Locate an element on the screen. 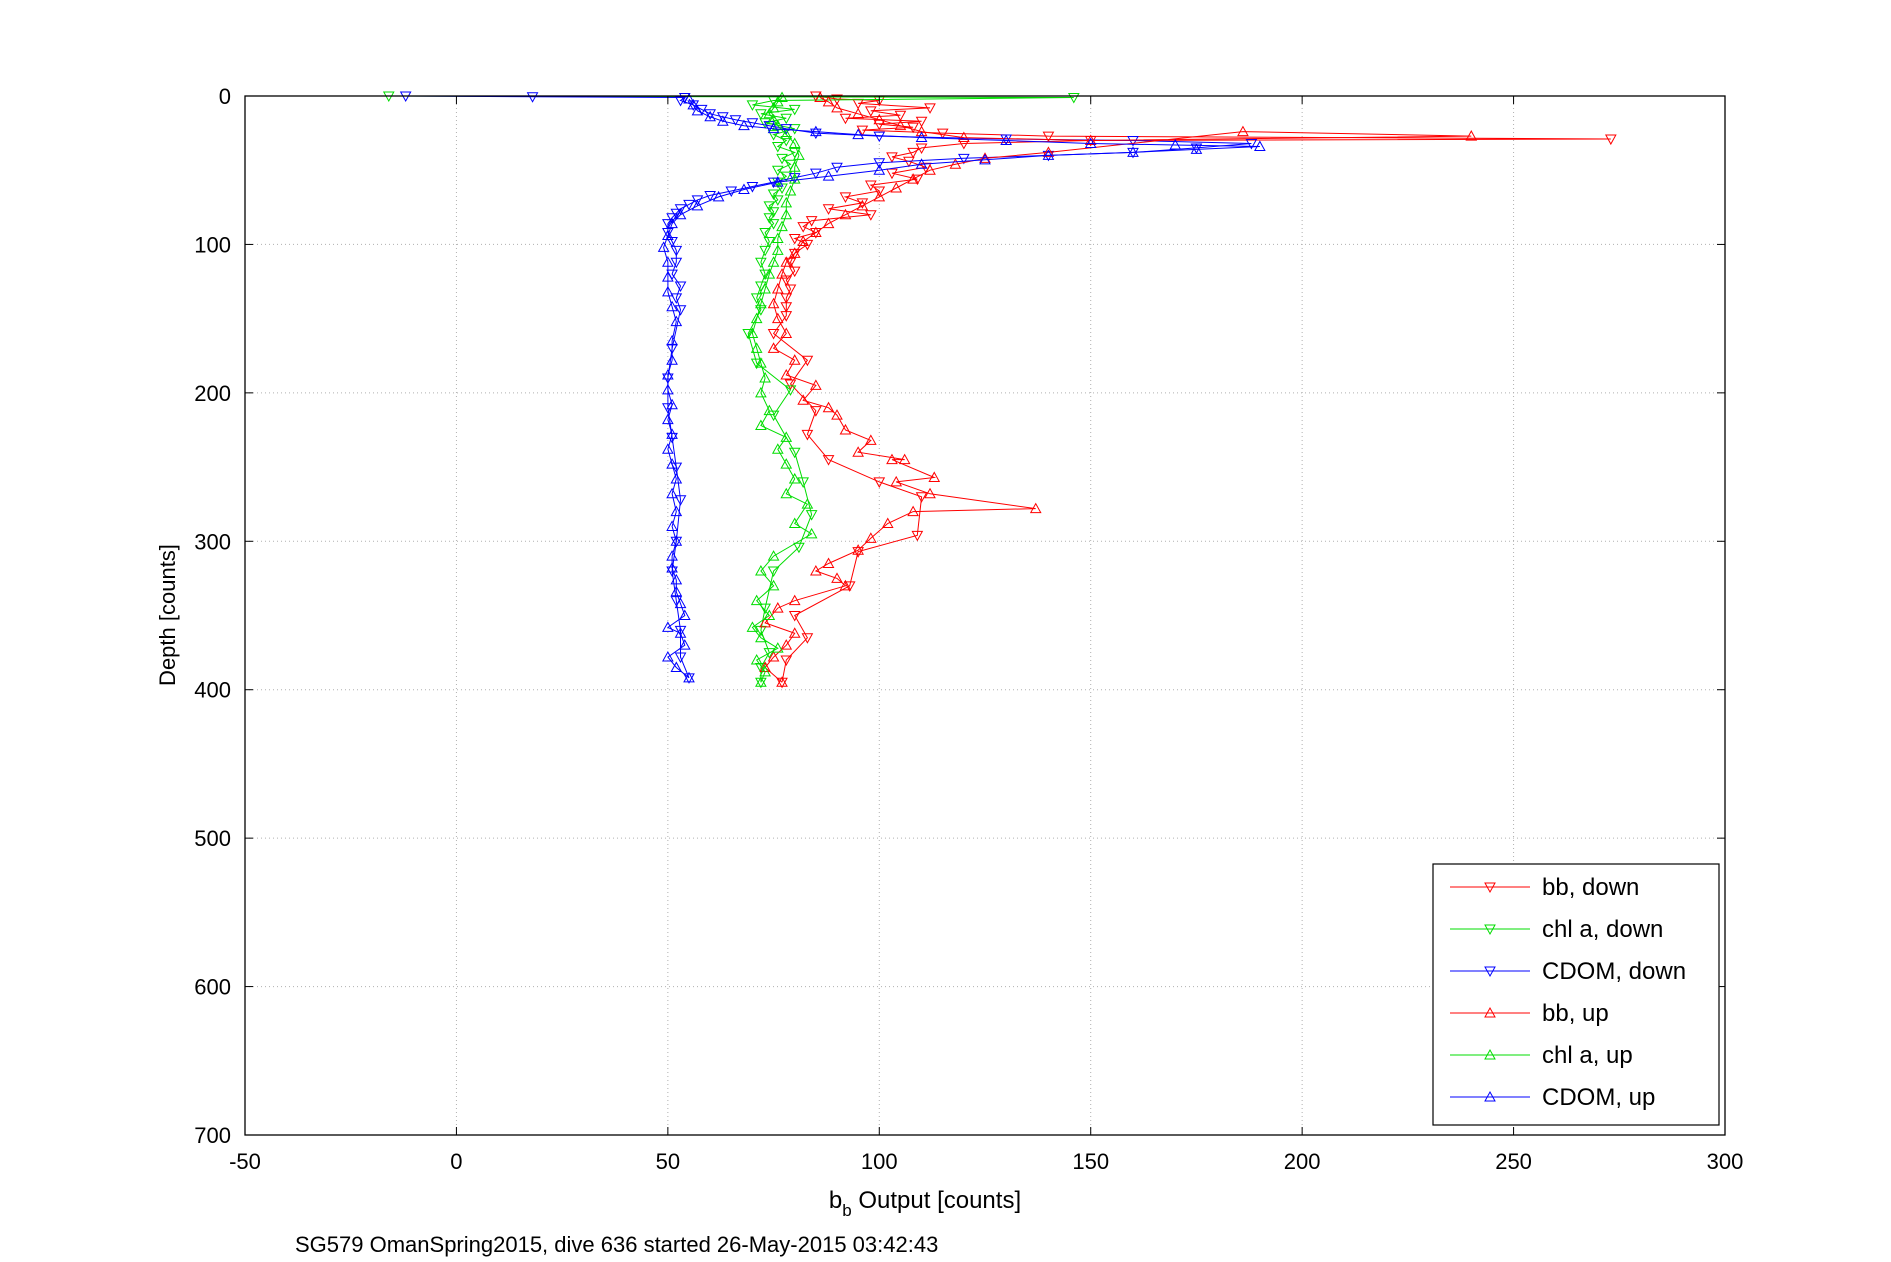  y-tick-label: 500 is located at coordinates (212, 838).